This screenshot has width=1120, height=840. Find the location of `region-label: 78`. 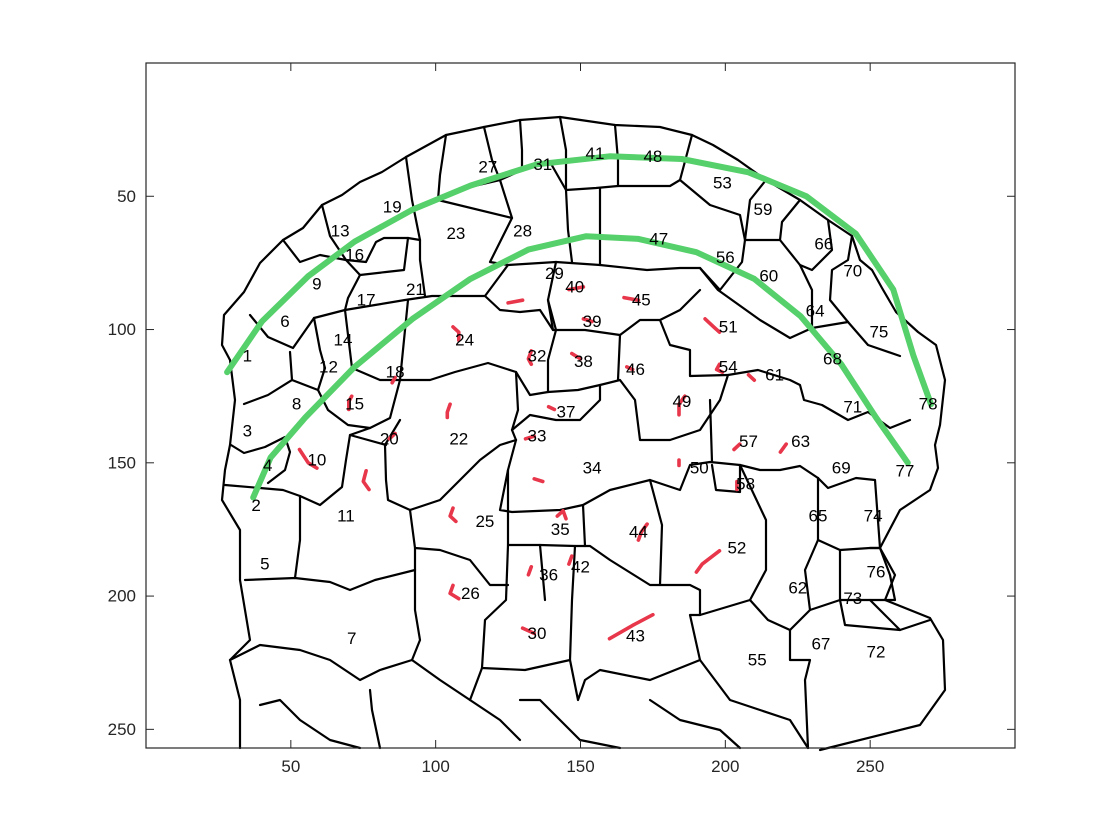

region-label: 78 is located at coordinates (928, 404).